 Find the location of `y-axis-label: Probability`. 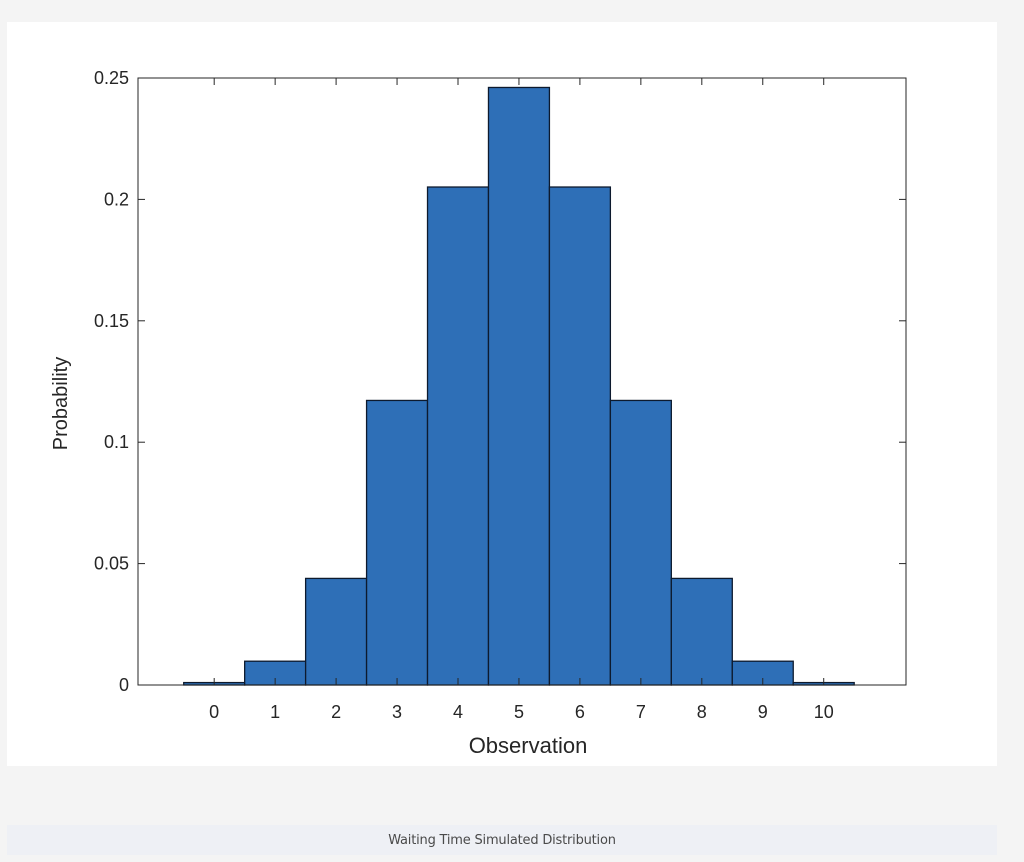

y-axis-label: Probability is located at coordinates (61, 403).